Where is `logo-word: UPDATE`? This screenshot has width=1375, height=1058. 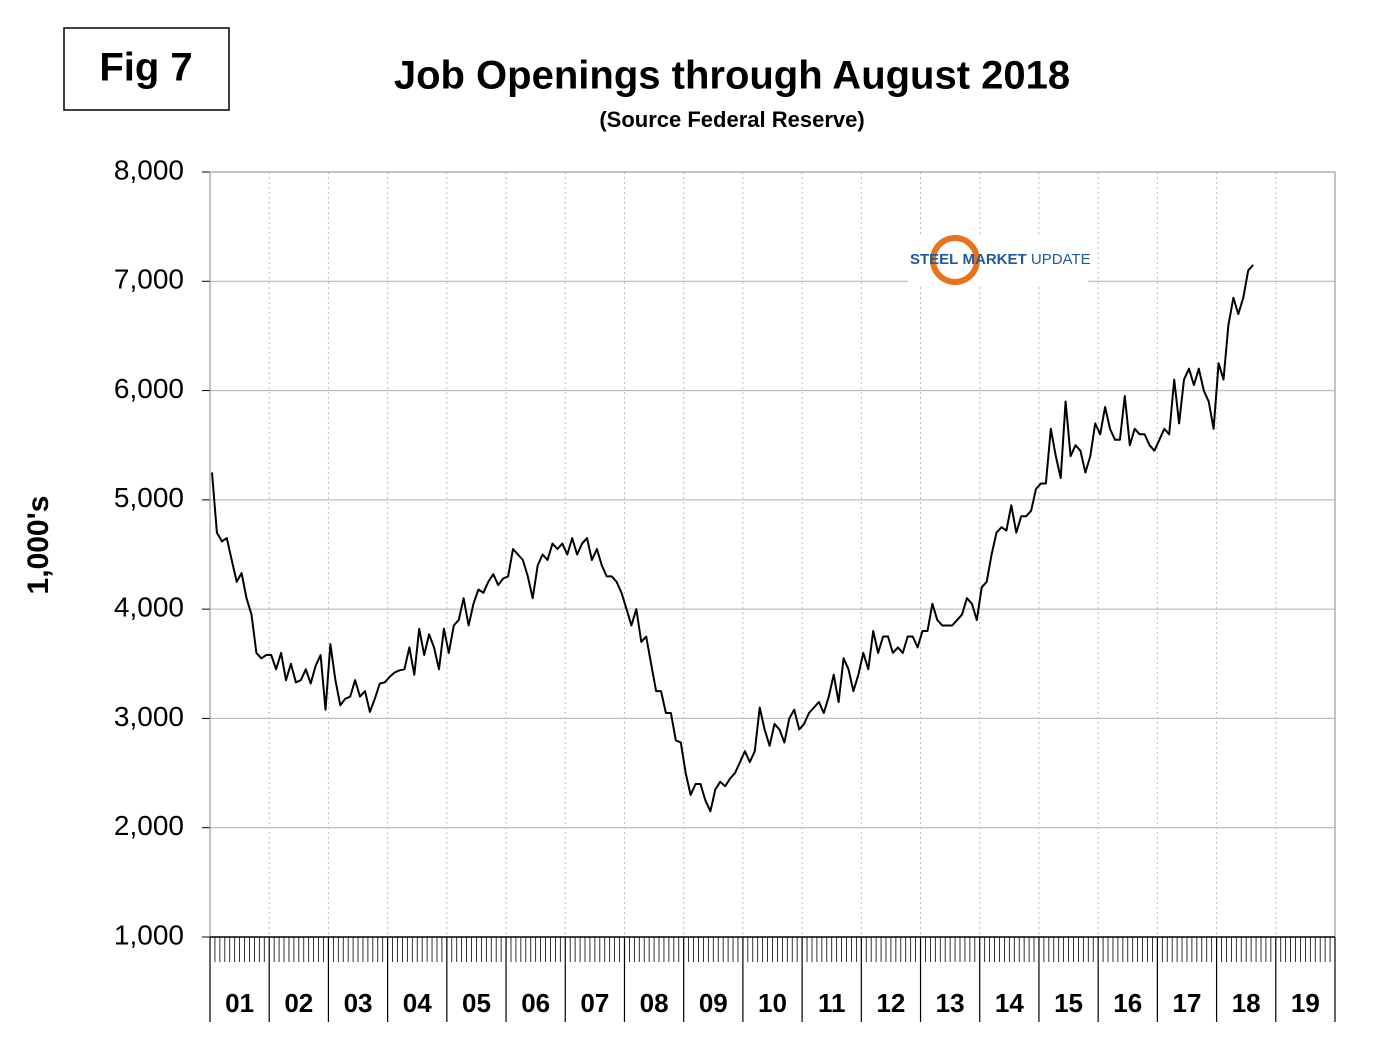 logo-word: UPDATE is located at coordinates (1061, 259).